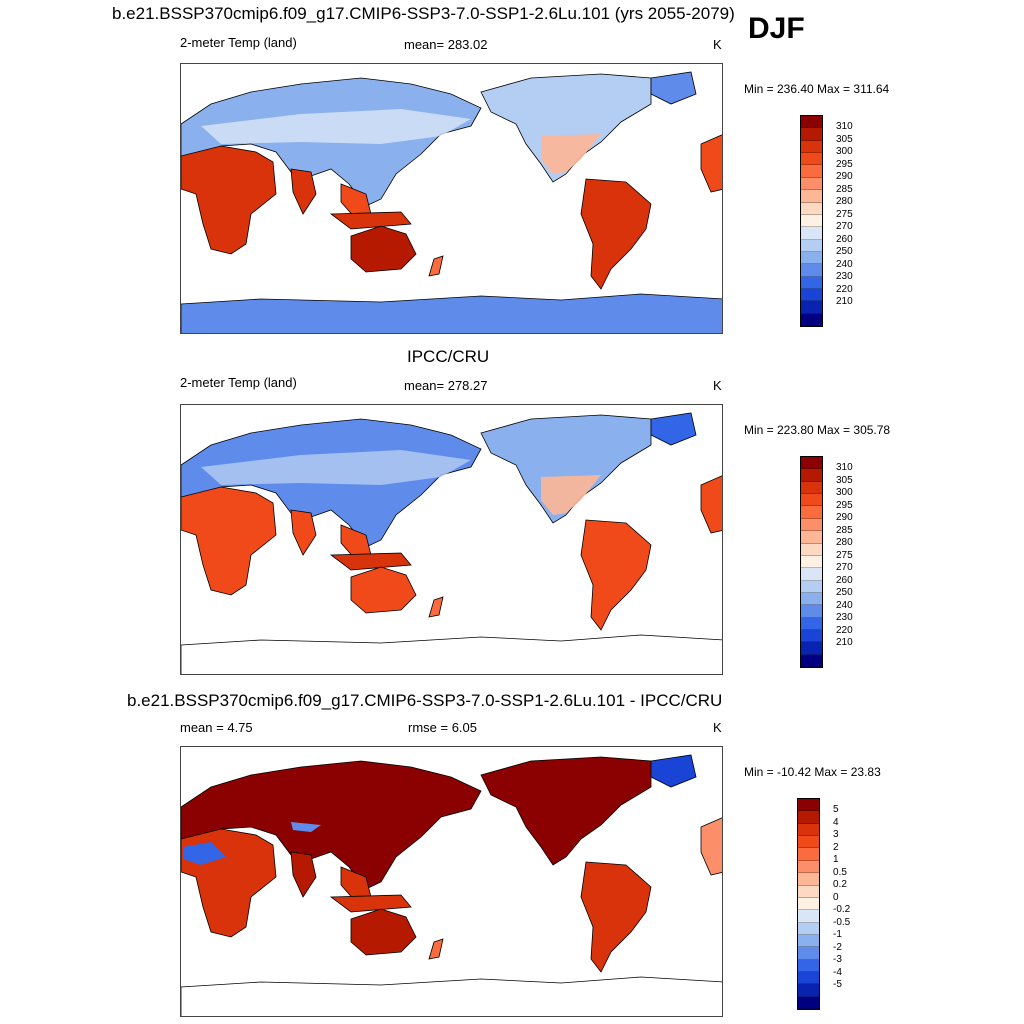 This screenshot has height=1024, width=1024. What do you see at coordinates (446, 385) in the screenshot?
I see `panel-2-mean: mean= 278.27` at bounding box center [446, 385].